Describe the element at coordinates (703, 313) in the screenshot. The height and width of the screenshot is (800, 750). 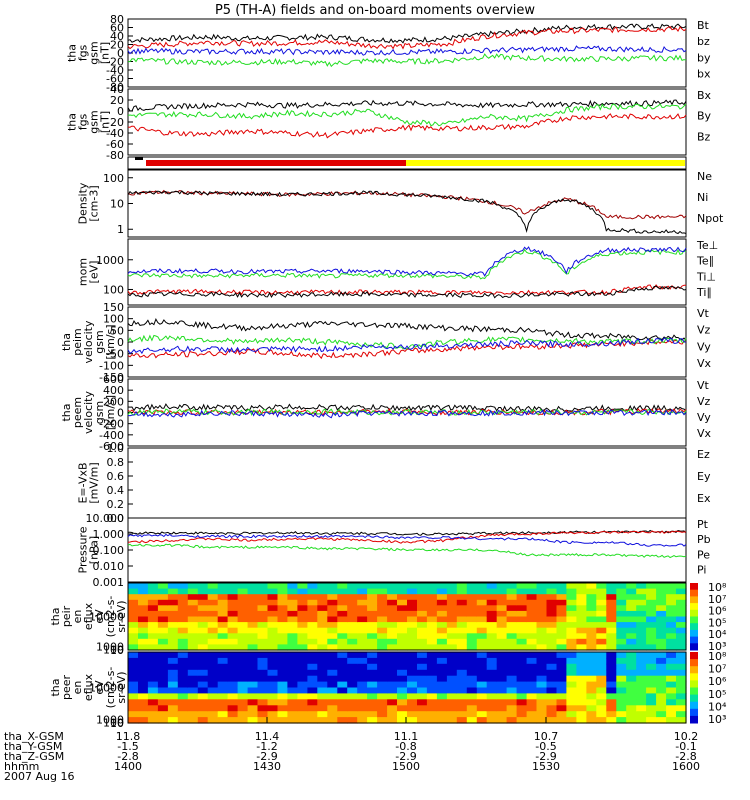
I see `legend-Vt: Vt` at that location.